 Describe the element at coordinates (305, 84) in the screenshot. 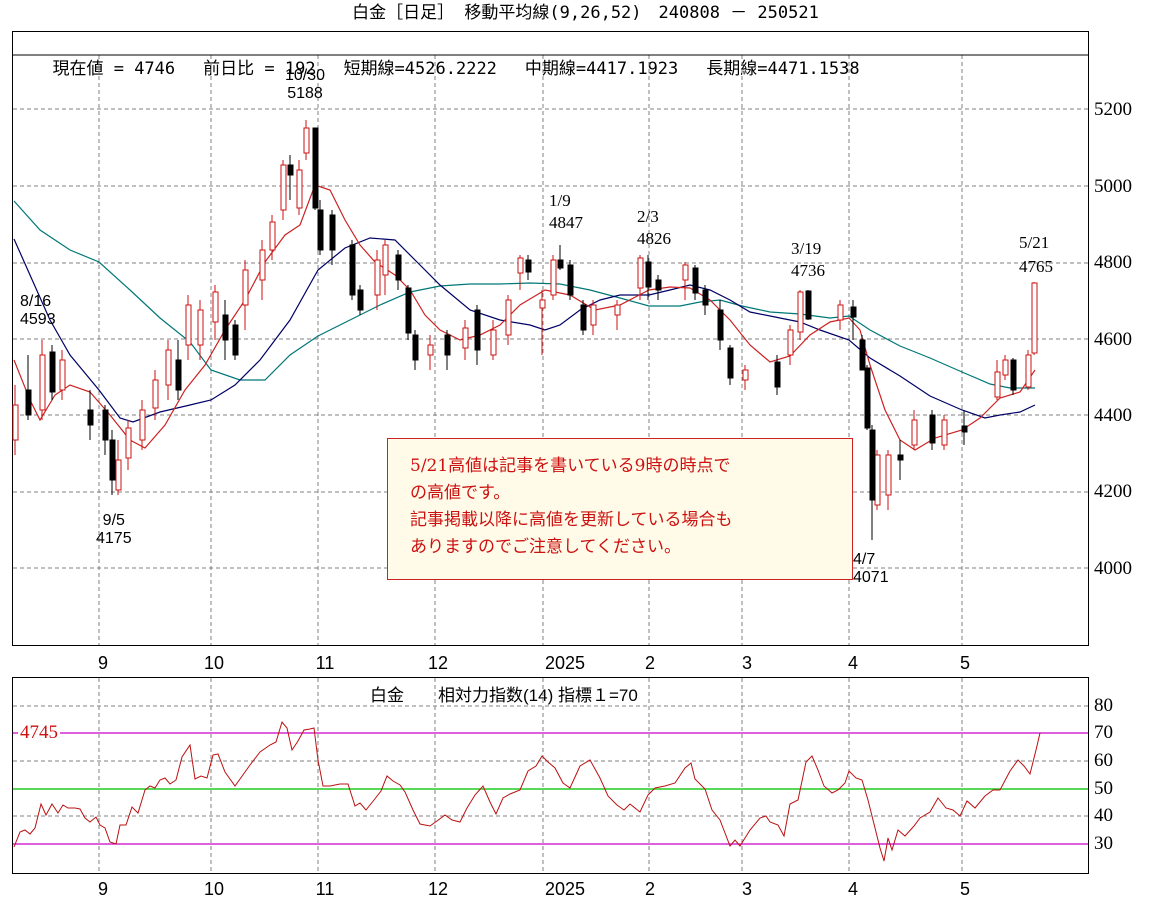

I see `annotation-10-30: 10/30 5188` at that location.